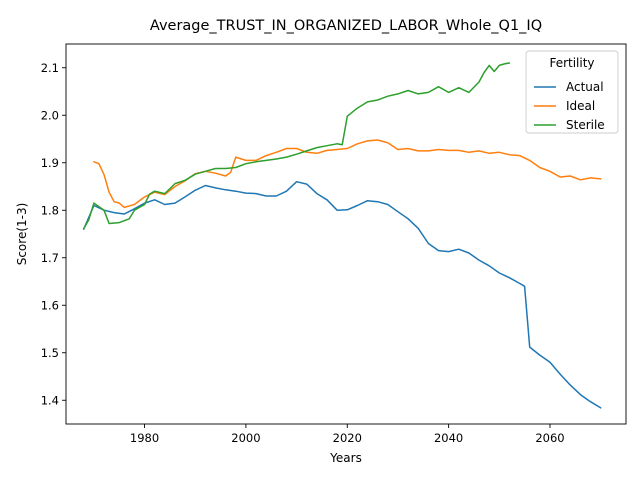 The height and width of the screenshot is (480, 640). I want to click on x-tick-label: 1980, so click(144, 438).